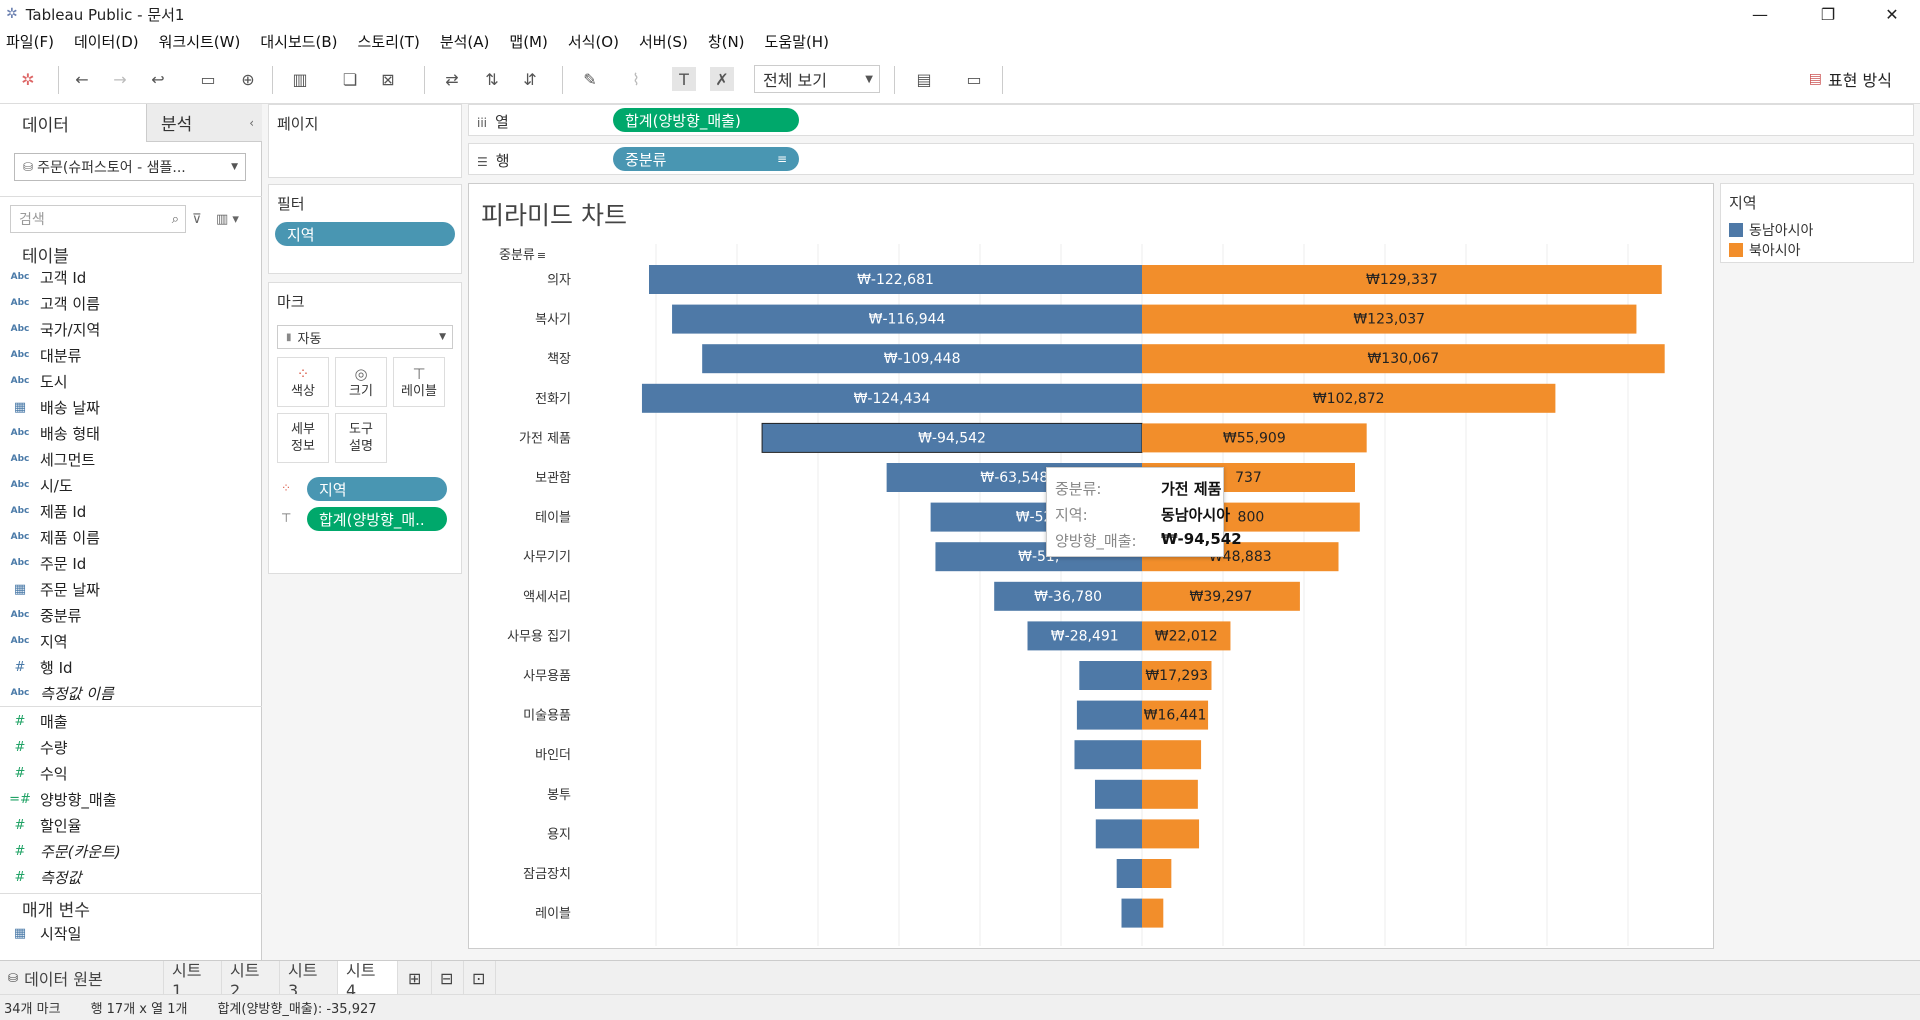 The width and height of the screenshot is (1920, 1020). I want to click on field-item: # 수량, so click(131, 747).